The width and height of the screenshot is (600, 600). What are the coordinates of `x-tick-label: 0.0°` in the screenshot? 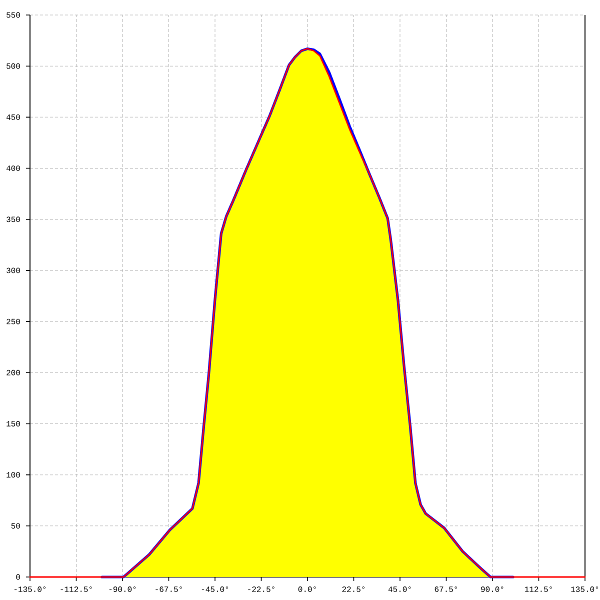 It's located at (307, 589).